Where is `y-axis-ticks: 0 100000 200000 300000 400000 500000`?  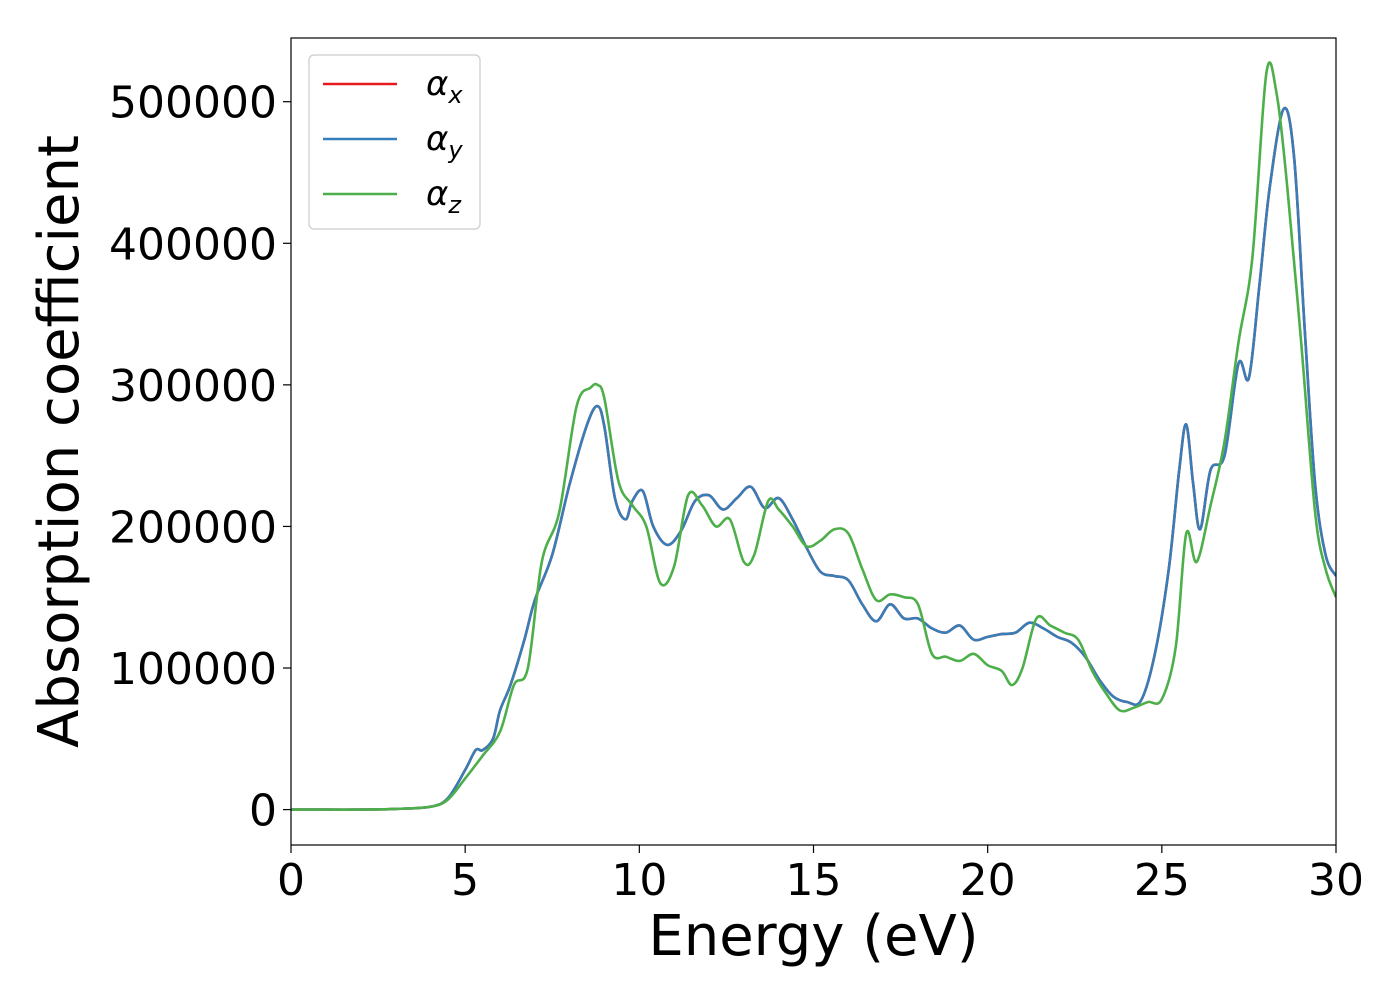
y-axis-ticks: 0 100000 200000 300000 400000 500000 is located at coordinates (200, 457).